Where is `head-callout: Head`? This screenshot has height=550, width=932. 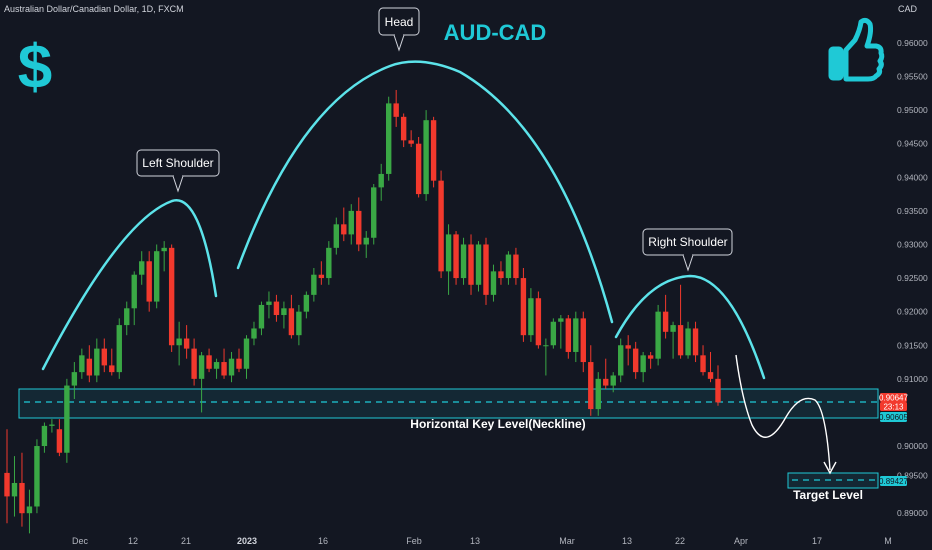
head-callout: Head is located at coordinates (399, 29).